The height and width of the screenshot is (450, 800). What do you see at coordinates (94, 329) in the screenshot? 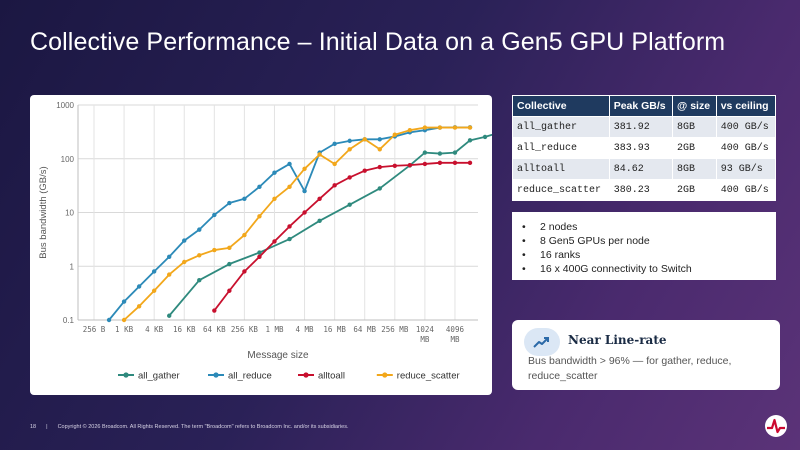
I see `x-tick-label: 256 B` at bounding box center [94, 329].